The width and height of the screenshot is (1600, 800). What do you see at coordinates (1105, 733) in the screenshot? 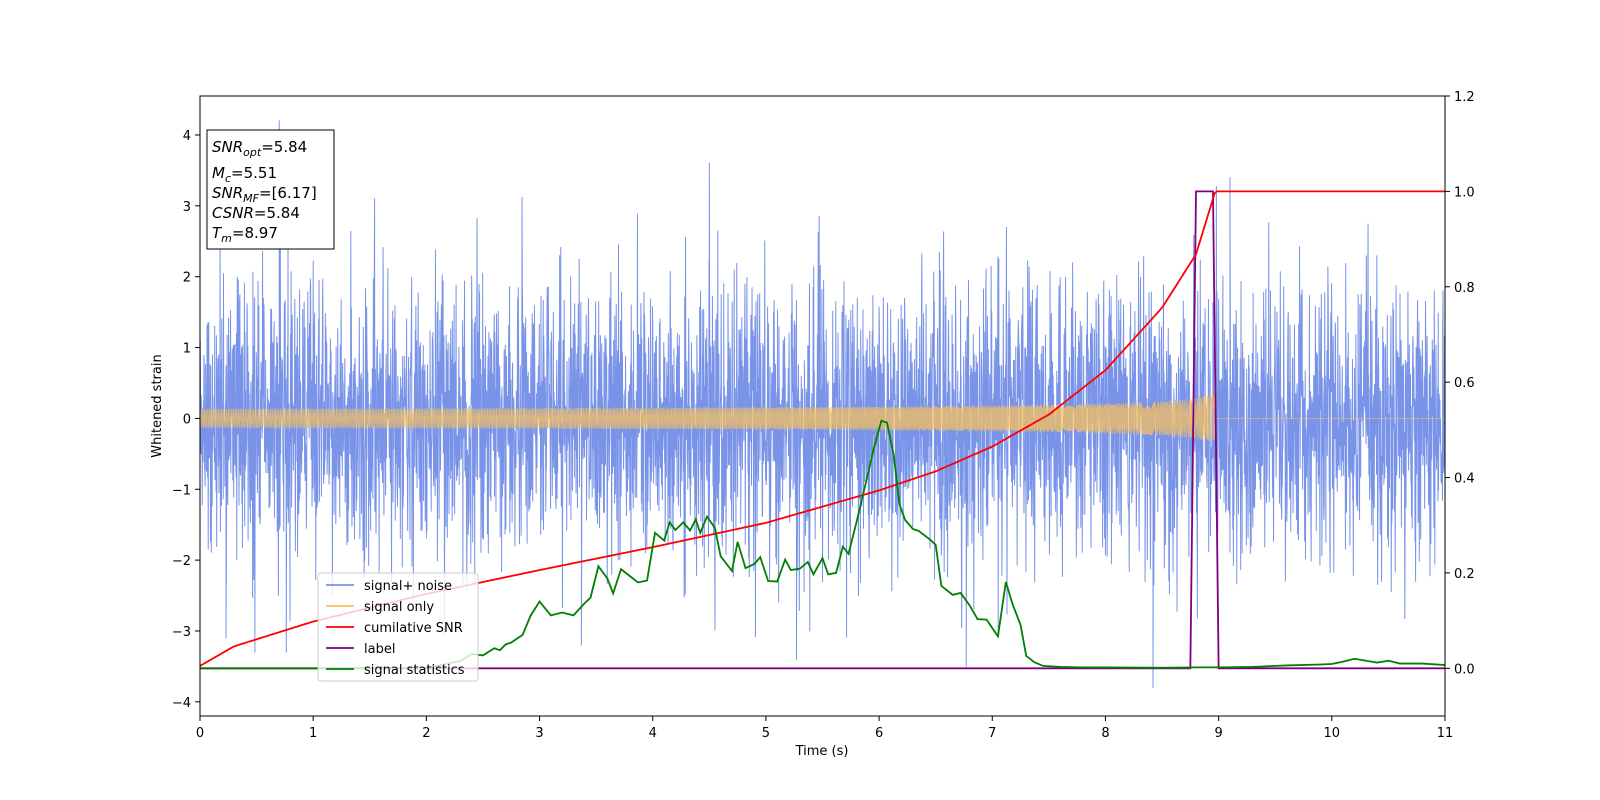
I see `x-tick-label: 8` at bounding box center [1105, 733].